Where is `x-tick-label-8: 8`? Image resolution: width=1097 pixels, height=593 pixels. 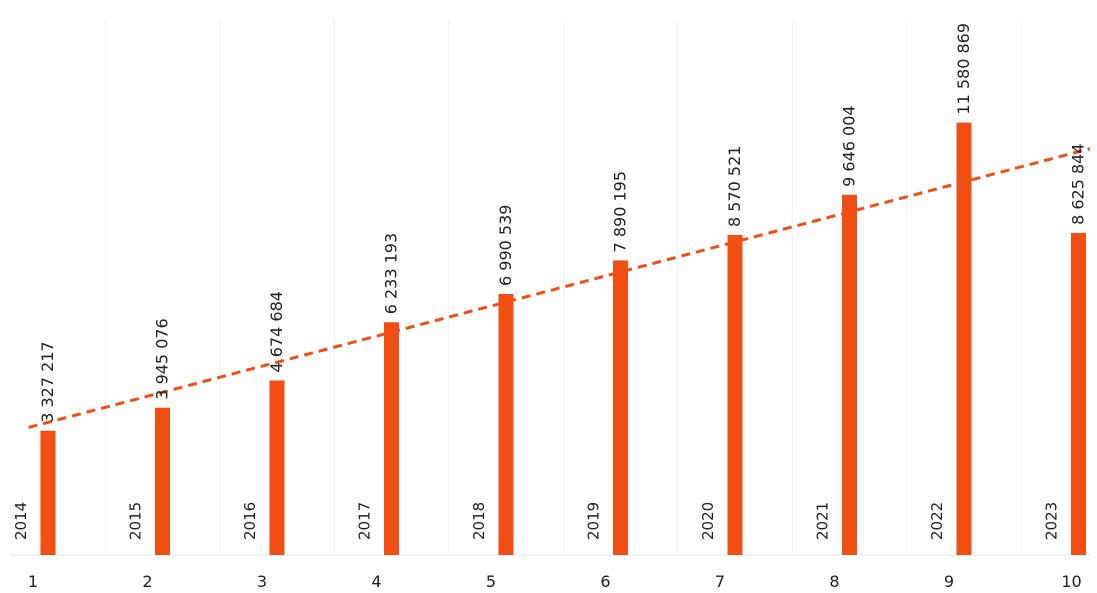
x-tick-label-8: 8 is located at coordinates (834, 581).